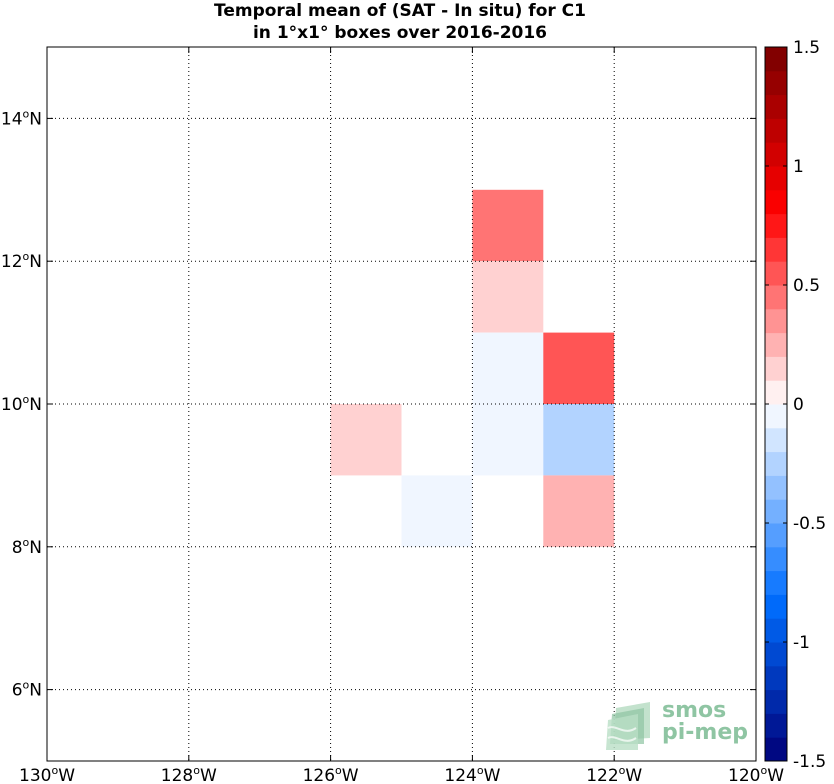  What do you see at coordinates (614, 774) in the screenshot?
I see `x-tick-label: 122oW` at bounding box center [614, 774].